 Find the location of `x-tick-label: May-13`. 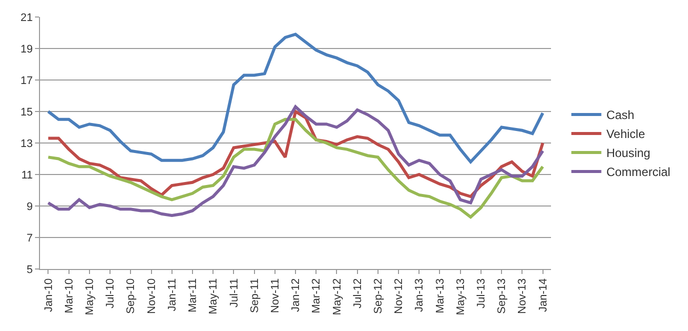

x-tick-label: May-13 is located at coordinates (460, 297).